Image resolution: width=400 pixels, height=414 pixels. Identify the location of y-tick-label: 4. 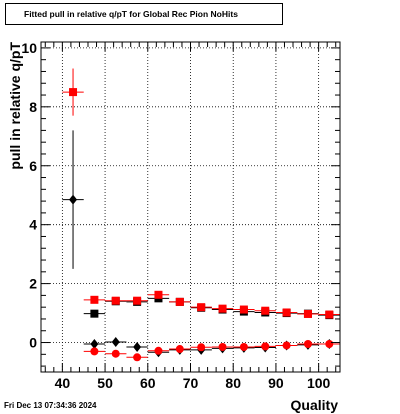
(33, 225).